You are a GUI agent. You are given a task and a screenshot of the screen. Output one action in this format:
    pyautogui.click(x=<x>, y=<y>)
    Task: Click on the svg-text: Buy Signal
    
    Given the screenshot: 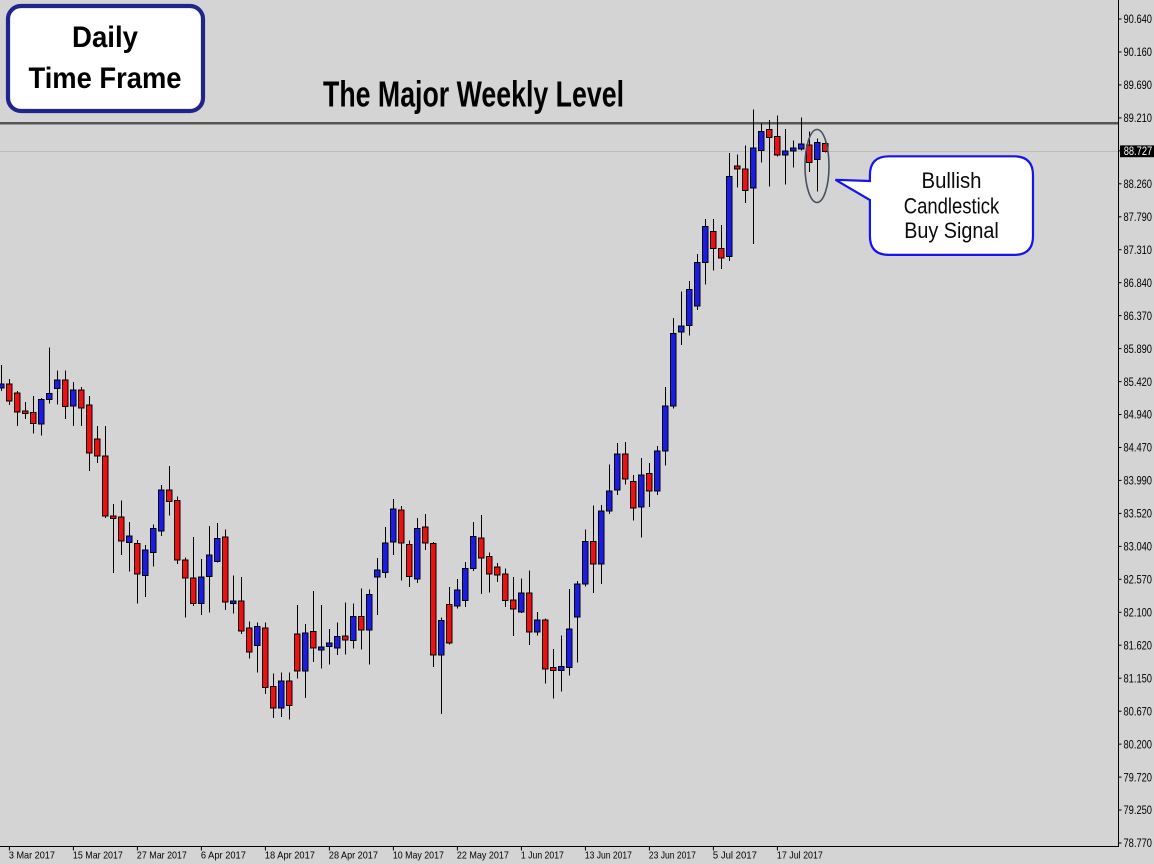 What is the action you would take?
    pyautogui.click(x=951, y=230)
    